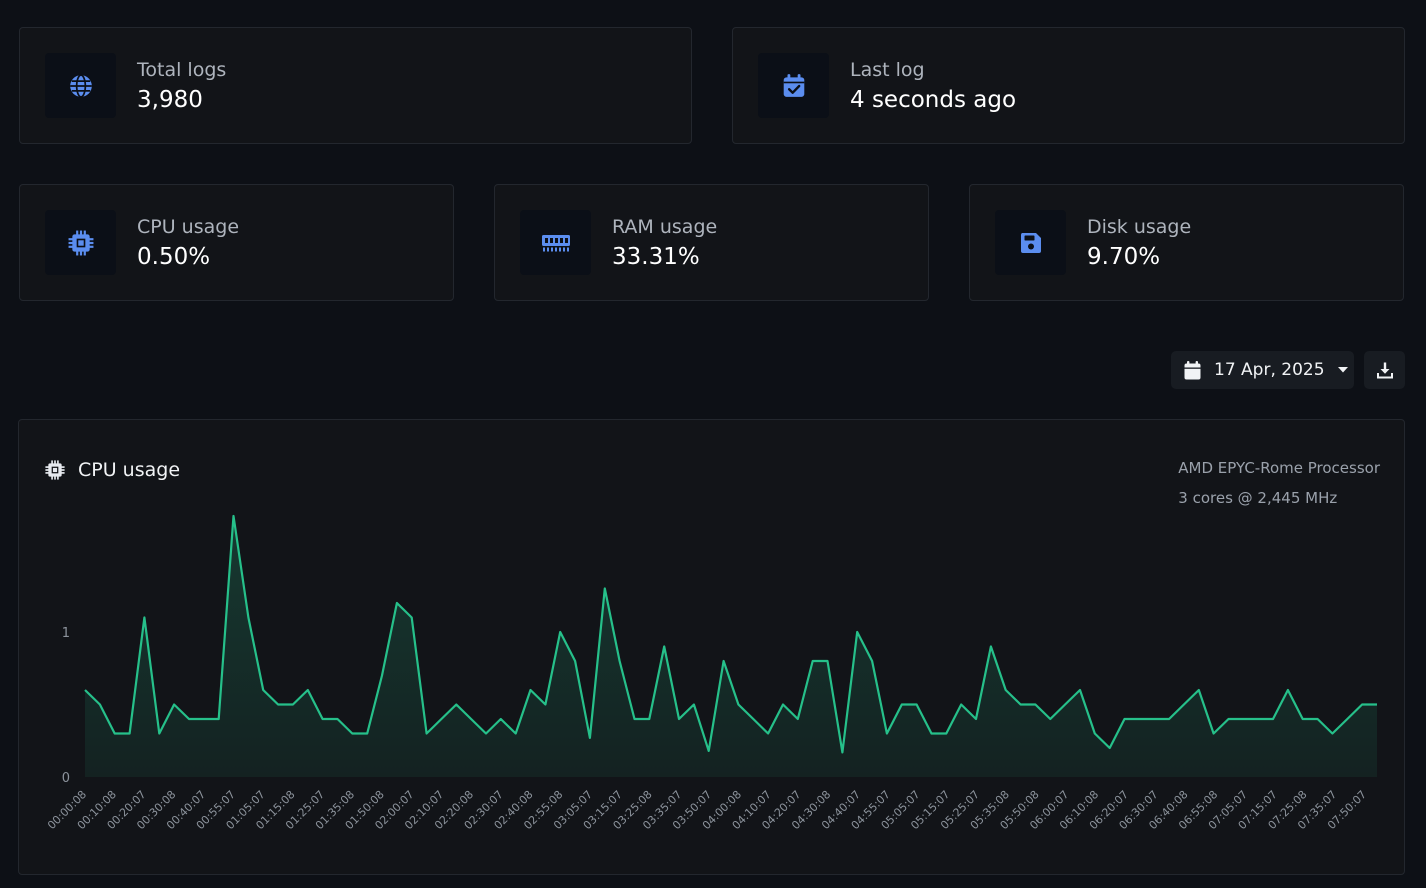  What do you see at coordinates (1139, 227) in the screenshot?
I see `disk-usage-label: Disk usage` at bounding box center [1139, 227].